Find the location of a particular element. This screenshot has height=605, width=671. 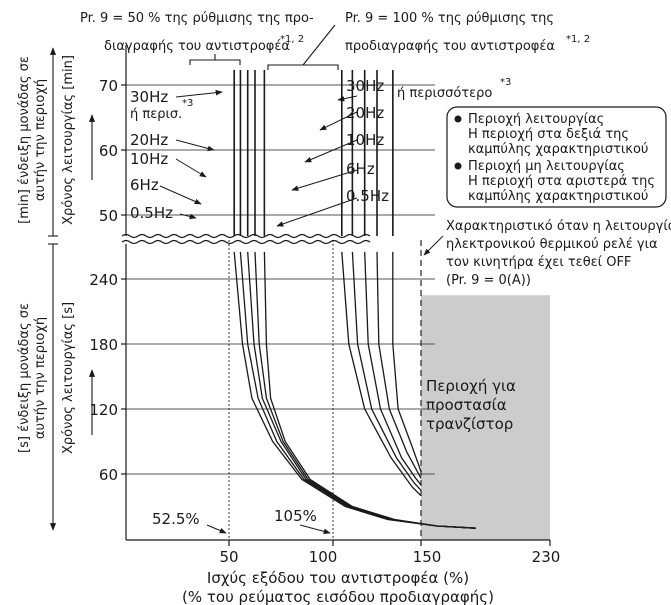

y-tick-label-120: 120 is located at coordinates (103, 410).